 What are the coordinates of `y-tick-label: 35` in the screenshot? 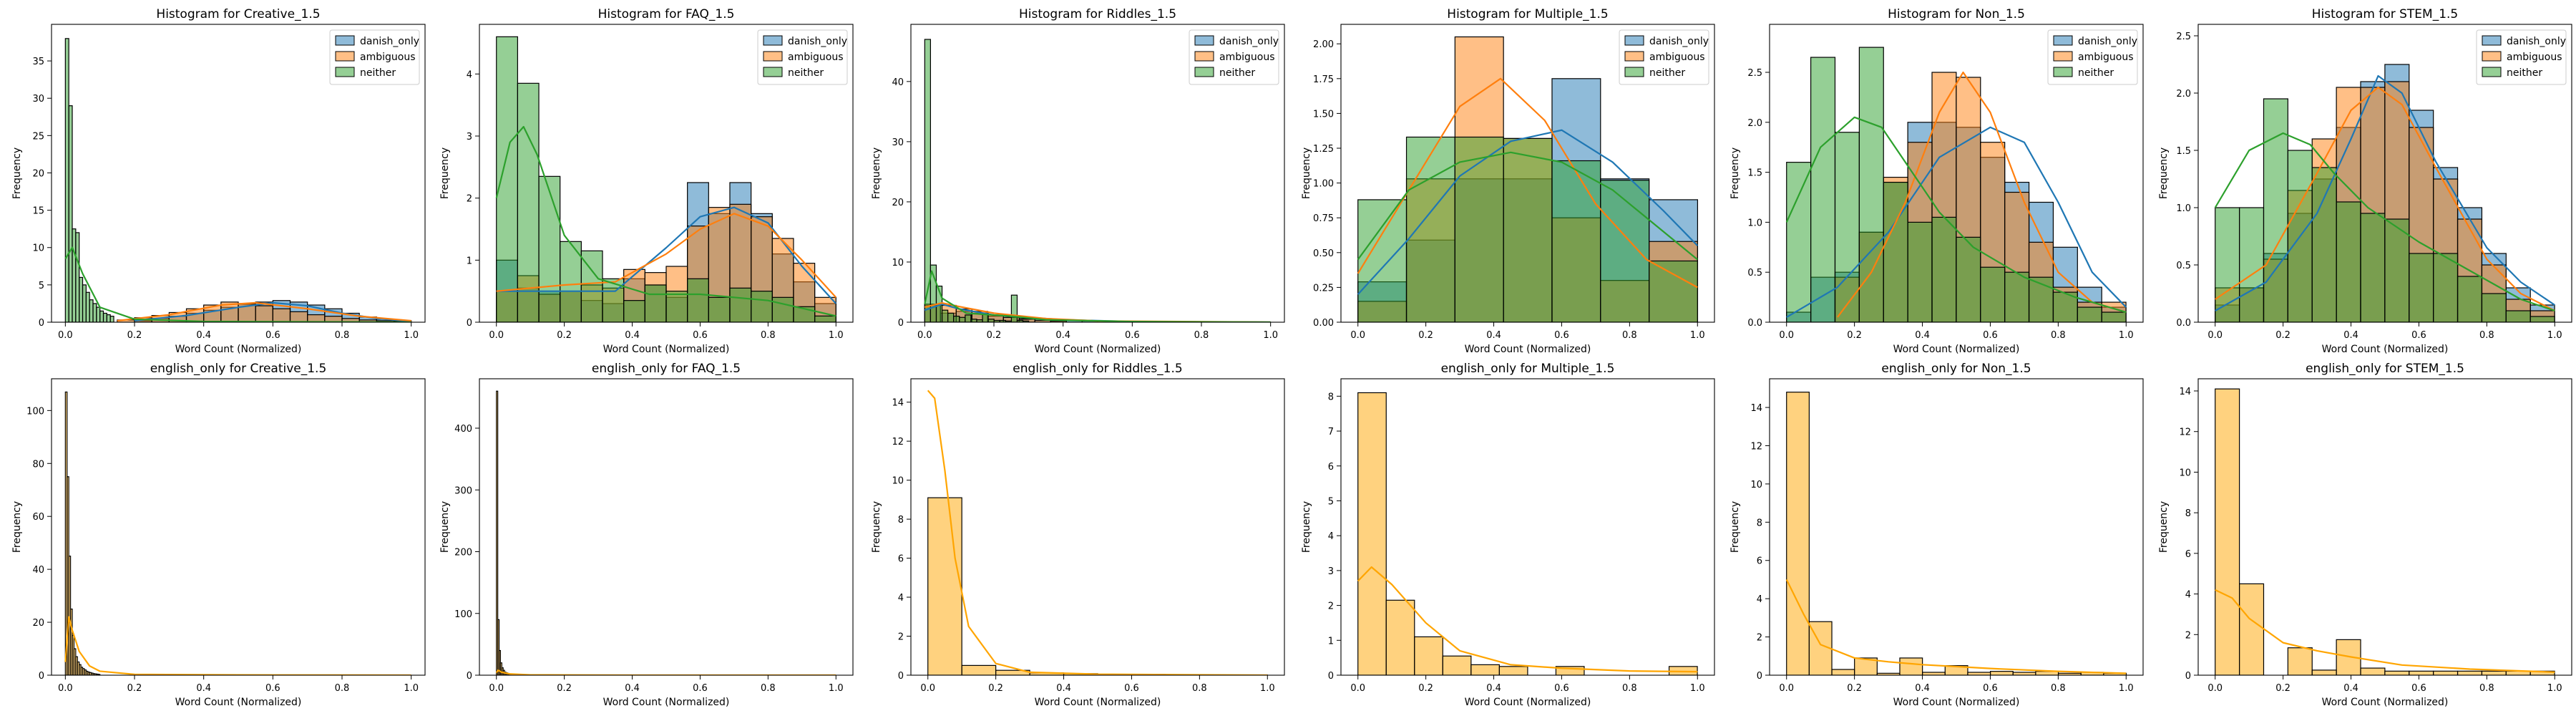 It's located at (38, 62).